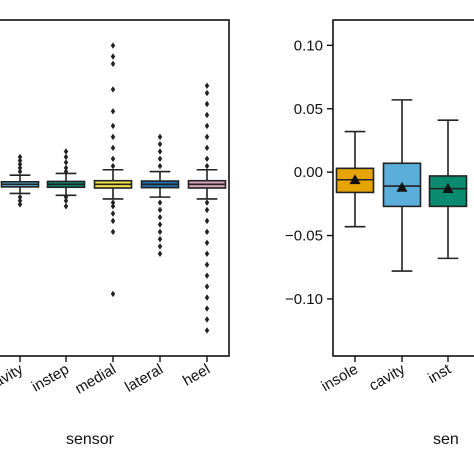 This screenshot has width=474, height=474. What do you see at coordinates (308, 45) in the screenshot?
I see `right-ytick-label-0: 0.10` at bounding box center [308, 45].